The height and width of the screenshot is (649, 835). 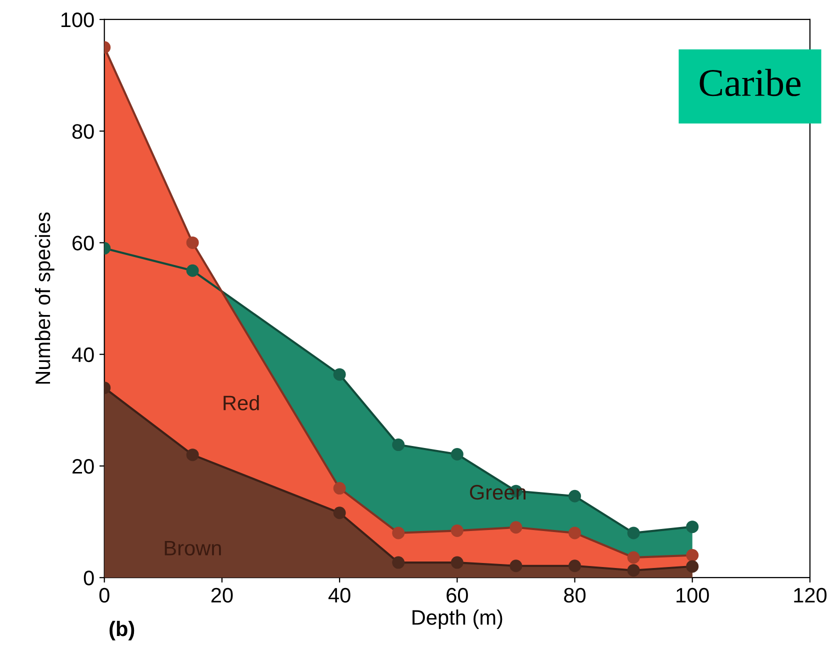 What do you see at coordinates (575, 595) in the screenshot?
I see `x-tick-label: 80` at bounding box center [575, 595].